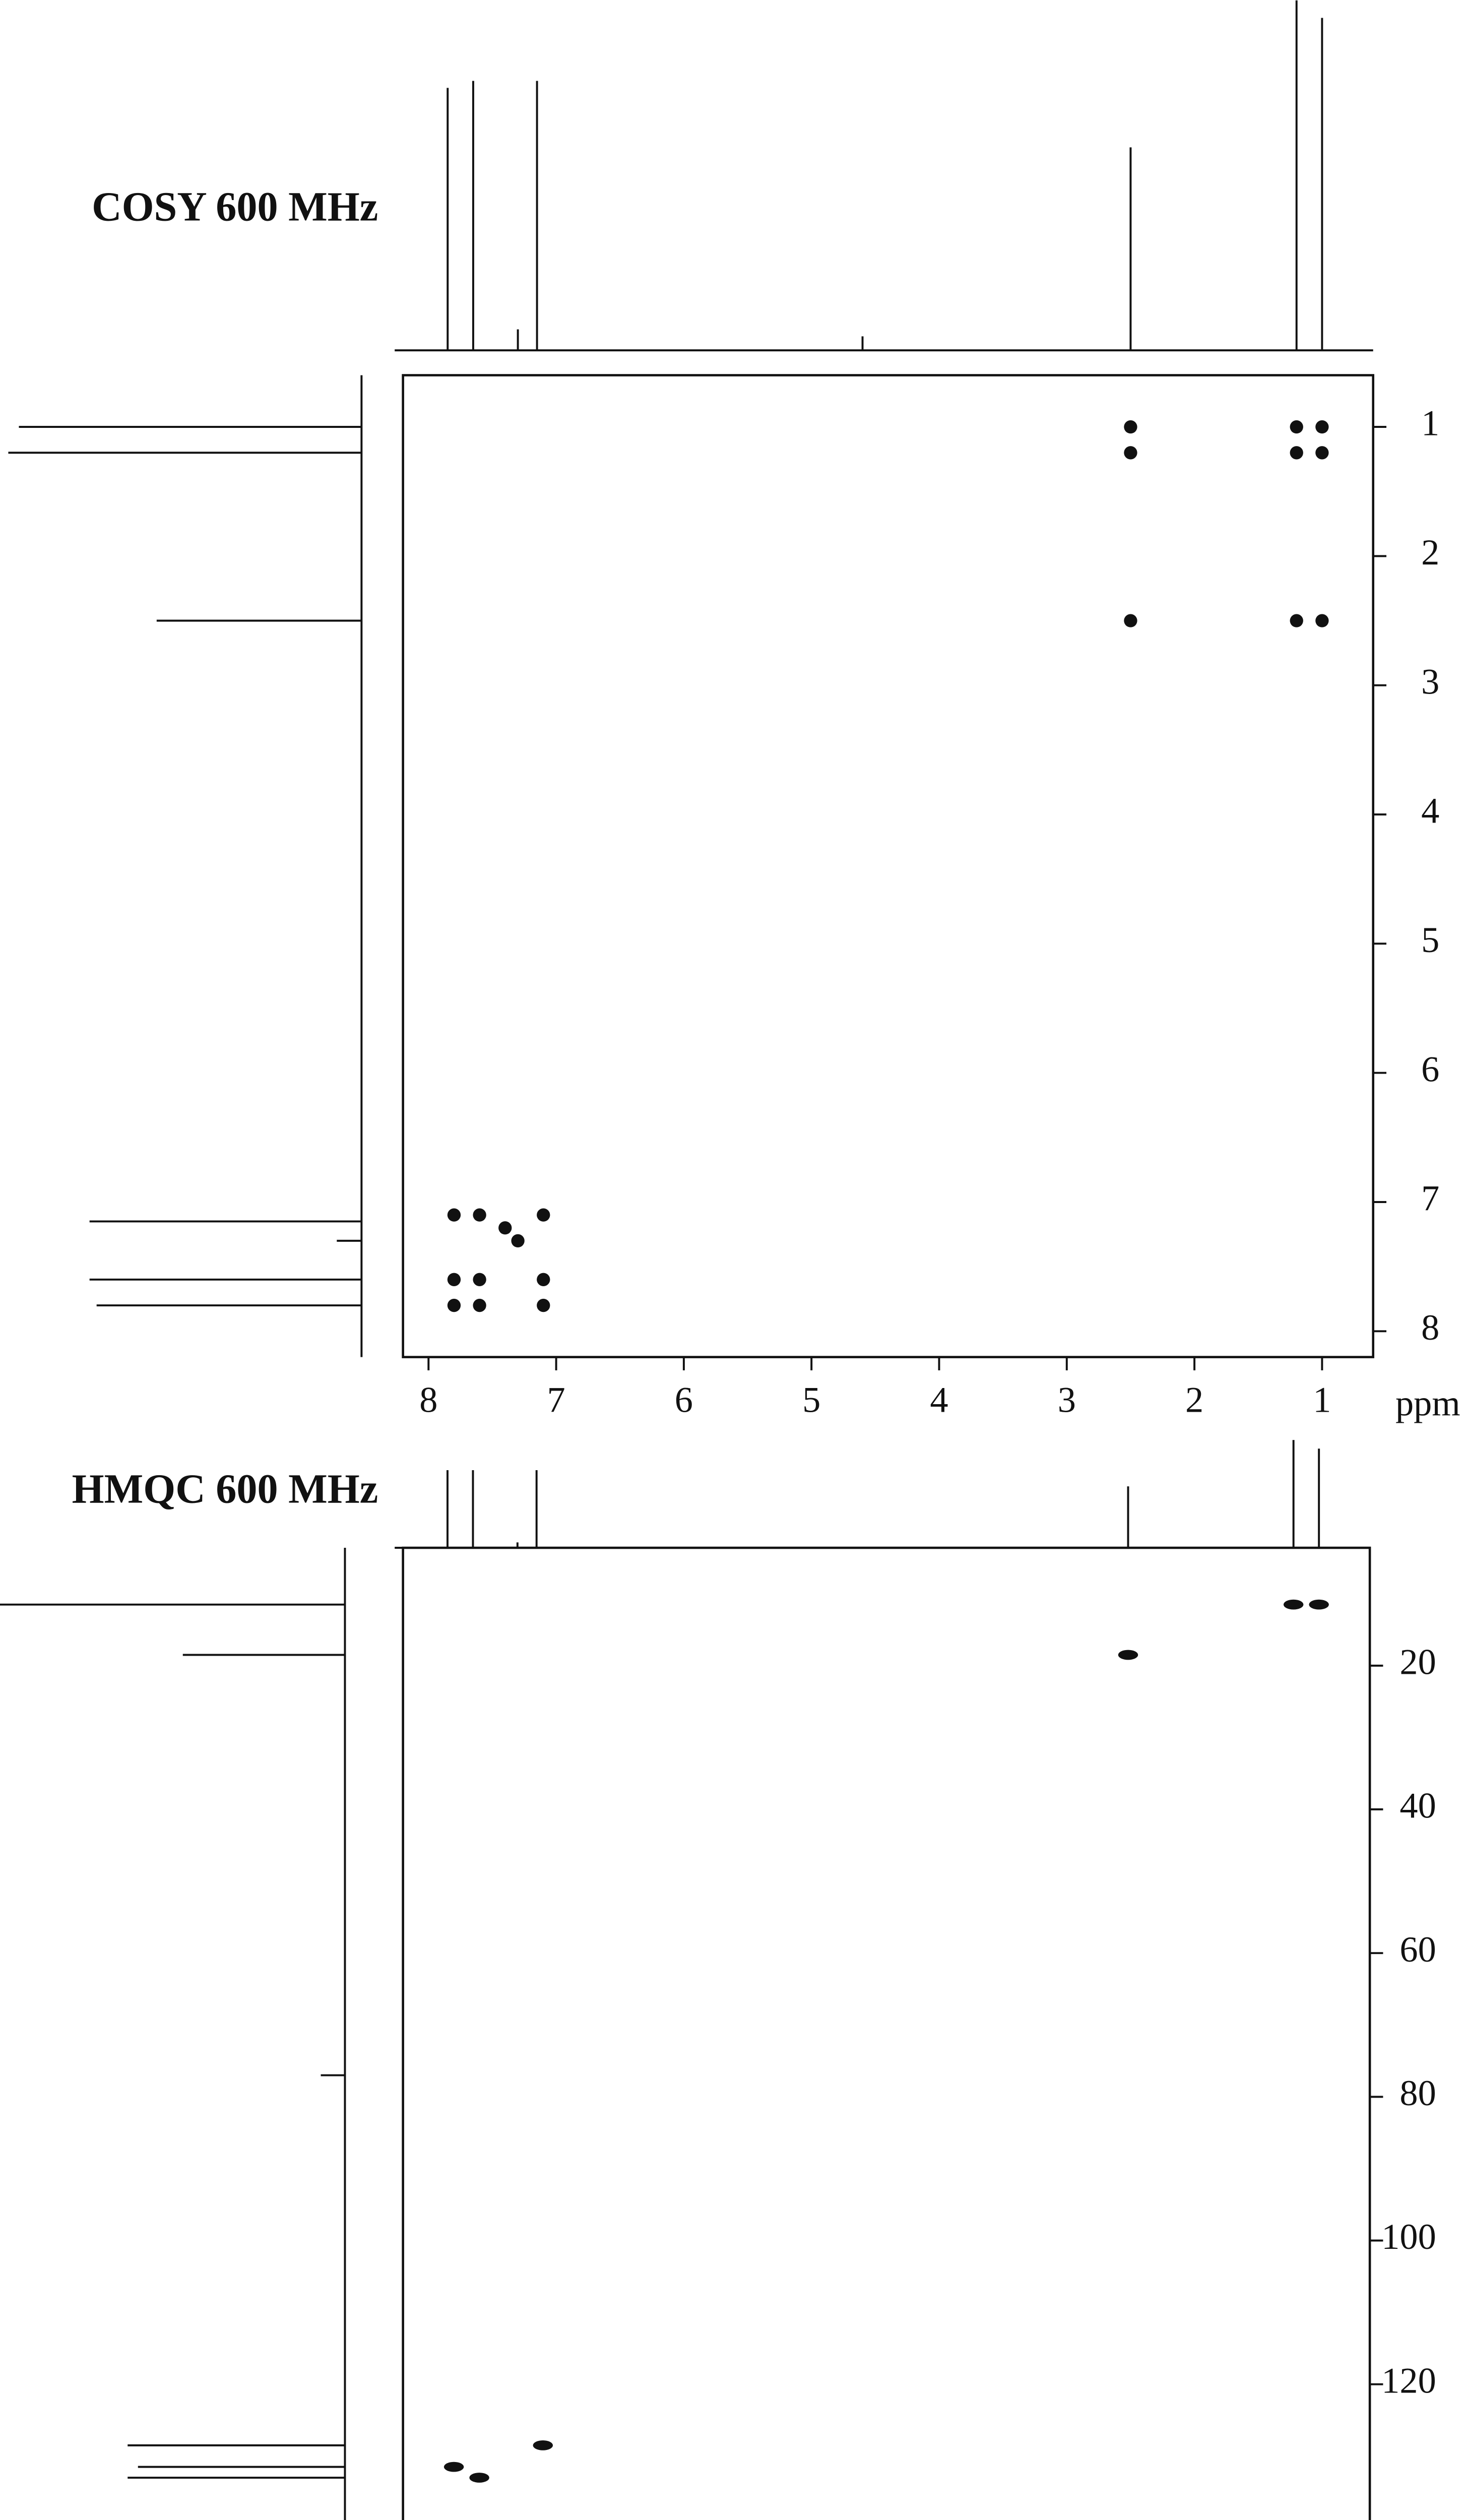 This screenshot has width=1466, height=2520. Describe the element at coordinates (1194, 1399) in the screenshot. I see `x-tick-label: 2` at that location.